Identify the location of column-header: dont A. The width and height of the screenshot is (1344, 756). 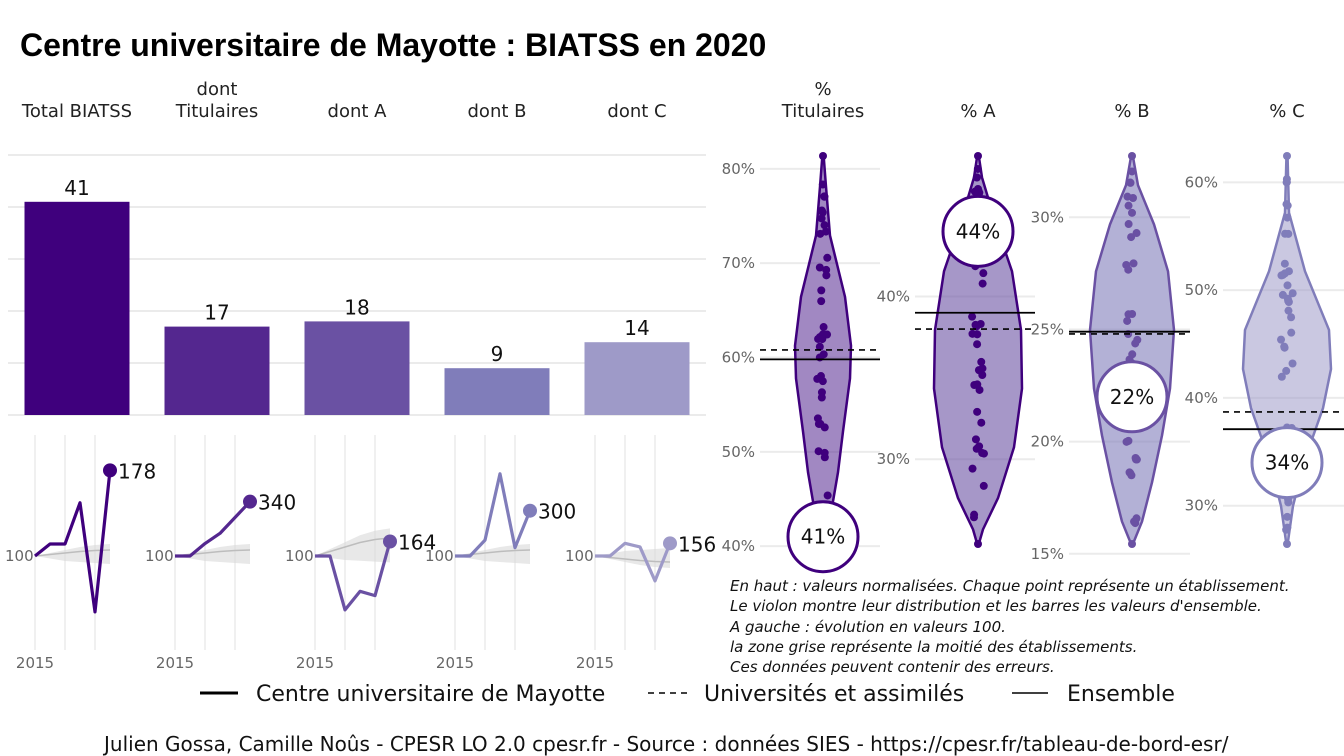
(358, 111).